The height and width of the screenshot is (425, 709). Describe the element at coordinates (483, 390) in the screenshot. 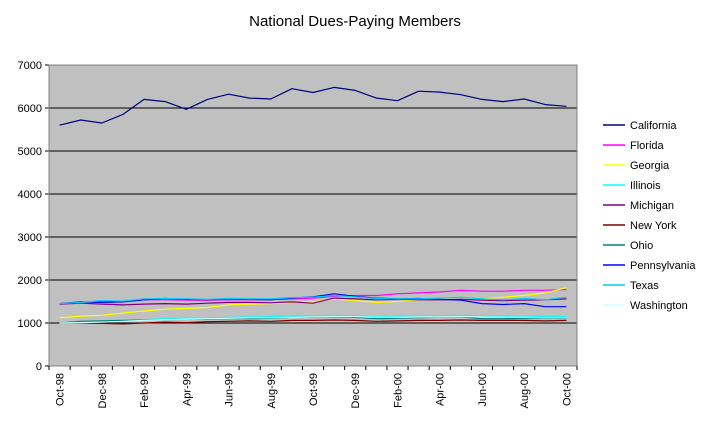

I see `x-tick-label: Jun-00` at that location.